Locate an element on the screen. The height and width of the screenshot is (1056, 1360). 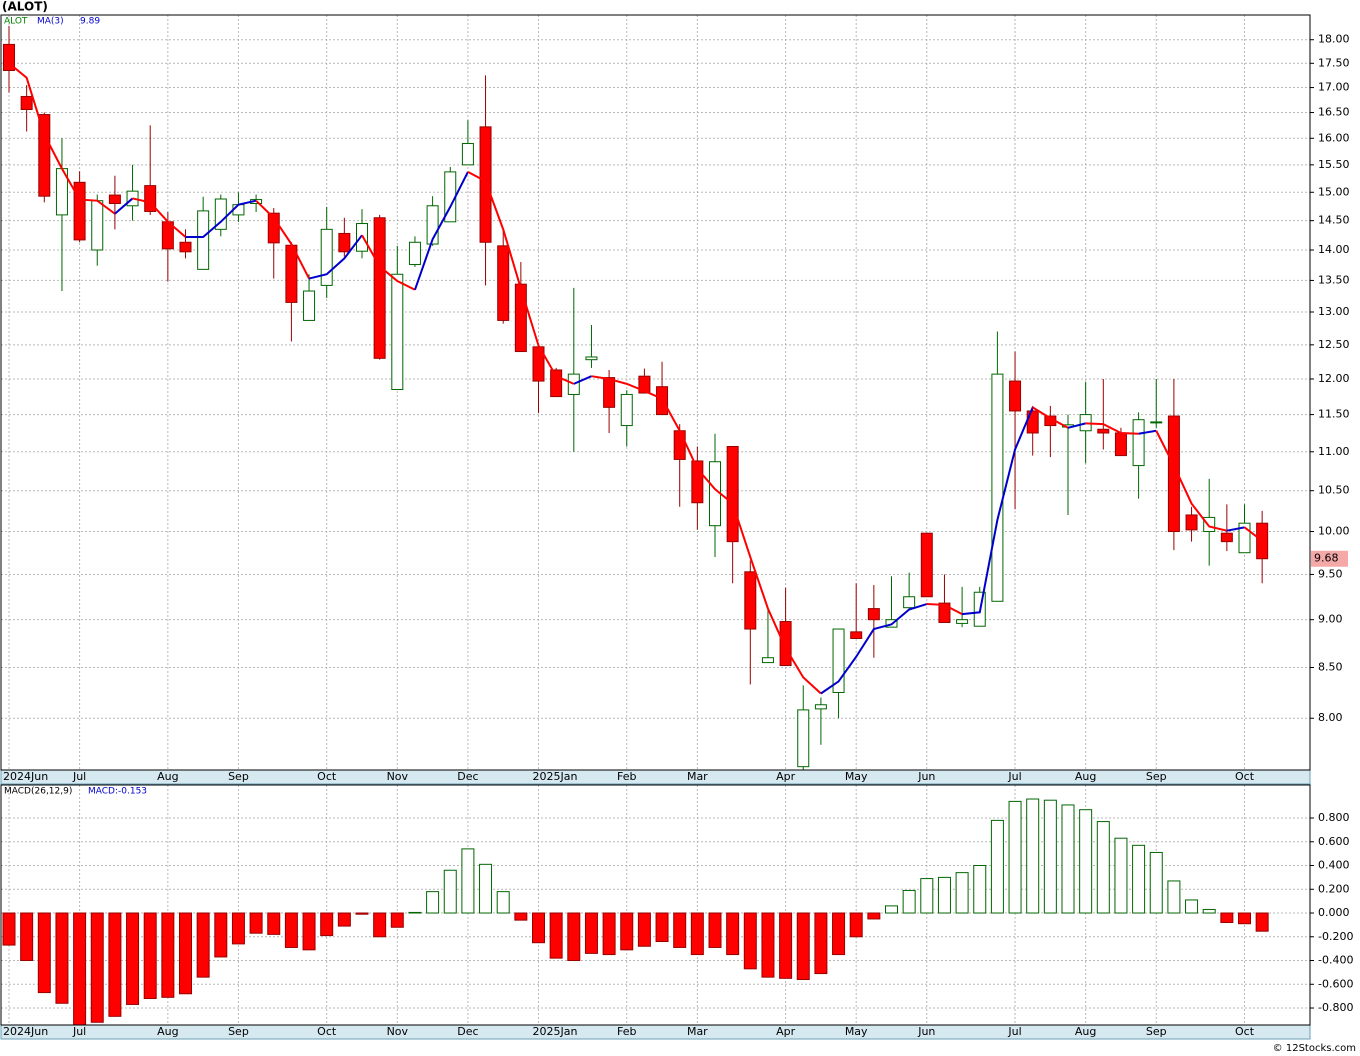
x-tick-label: Jun is located at coordinates (926, 776).